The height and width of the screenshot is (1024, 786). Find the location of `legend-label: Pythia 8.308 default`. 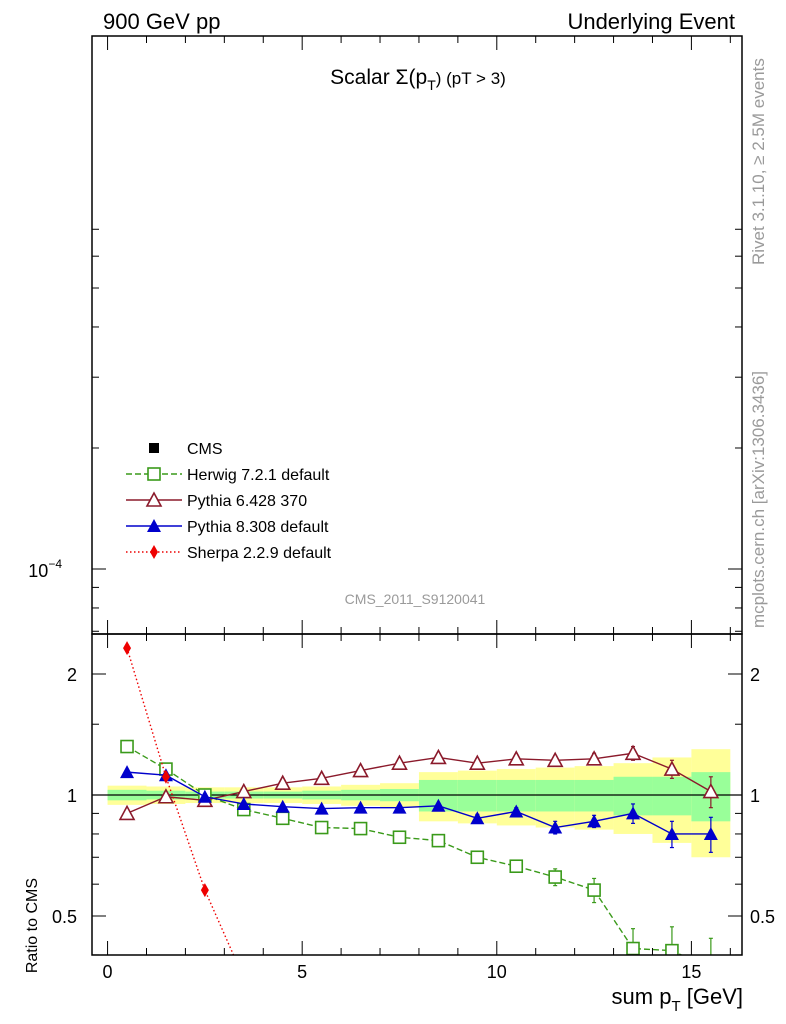

legend-label: Pythia 8.308 default is located at coordinates (258, 527).